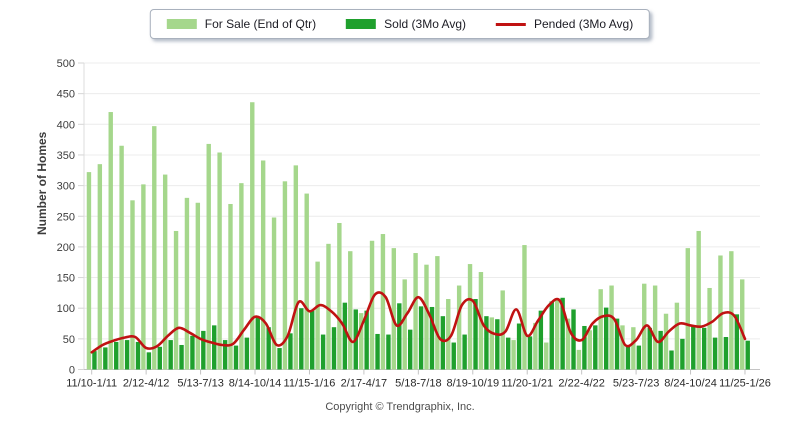 The image size is (800, 434). I want to click on y-tick-label: 50, so click(69, 340).